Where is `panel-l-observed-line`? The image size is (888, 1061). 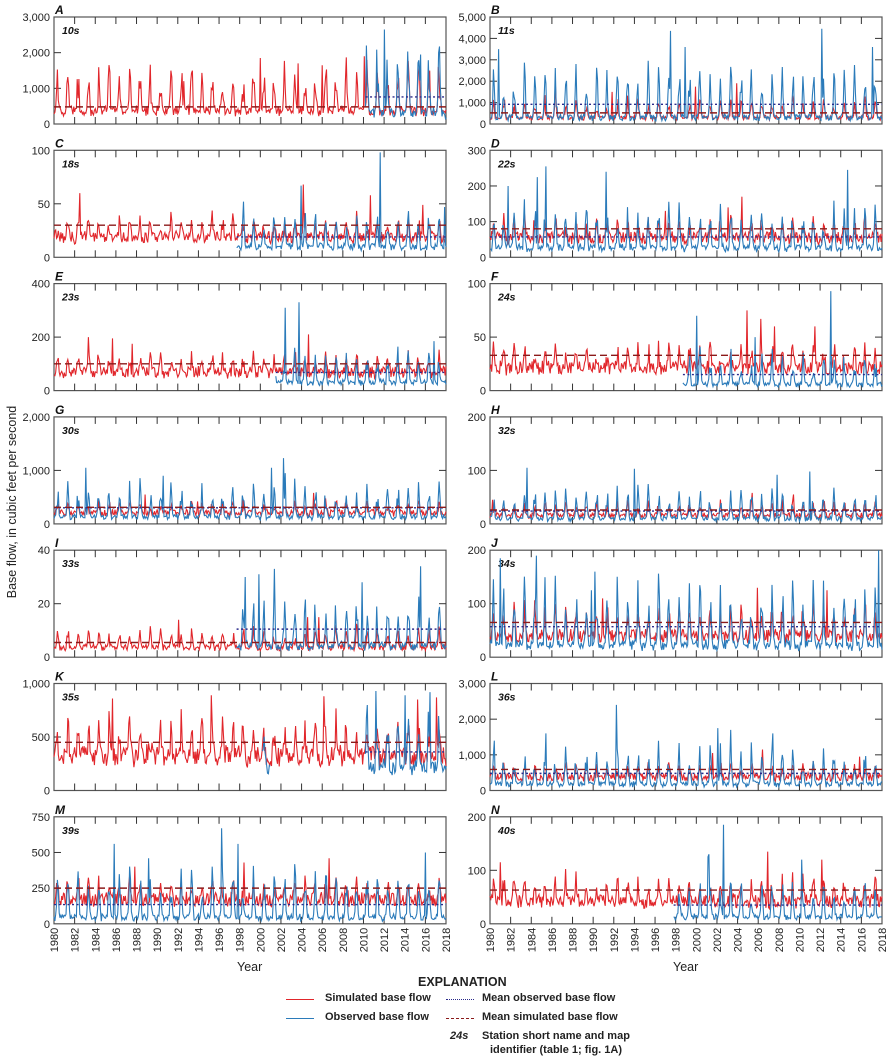
panel-l-observed-line is located at coordinates (686, 746).